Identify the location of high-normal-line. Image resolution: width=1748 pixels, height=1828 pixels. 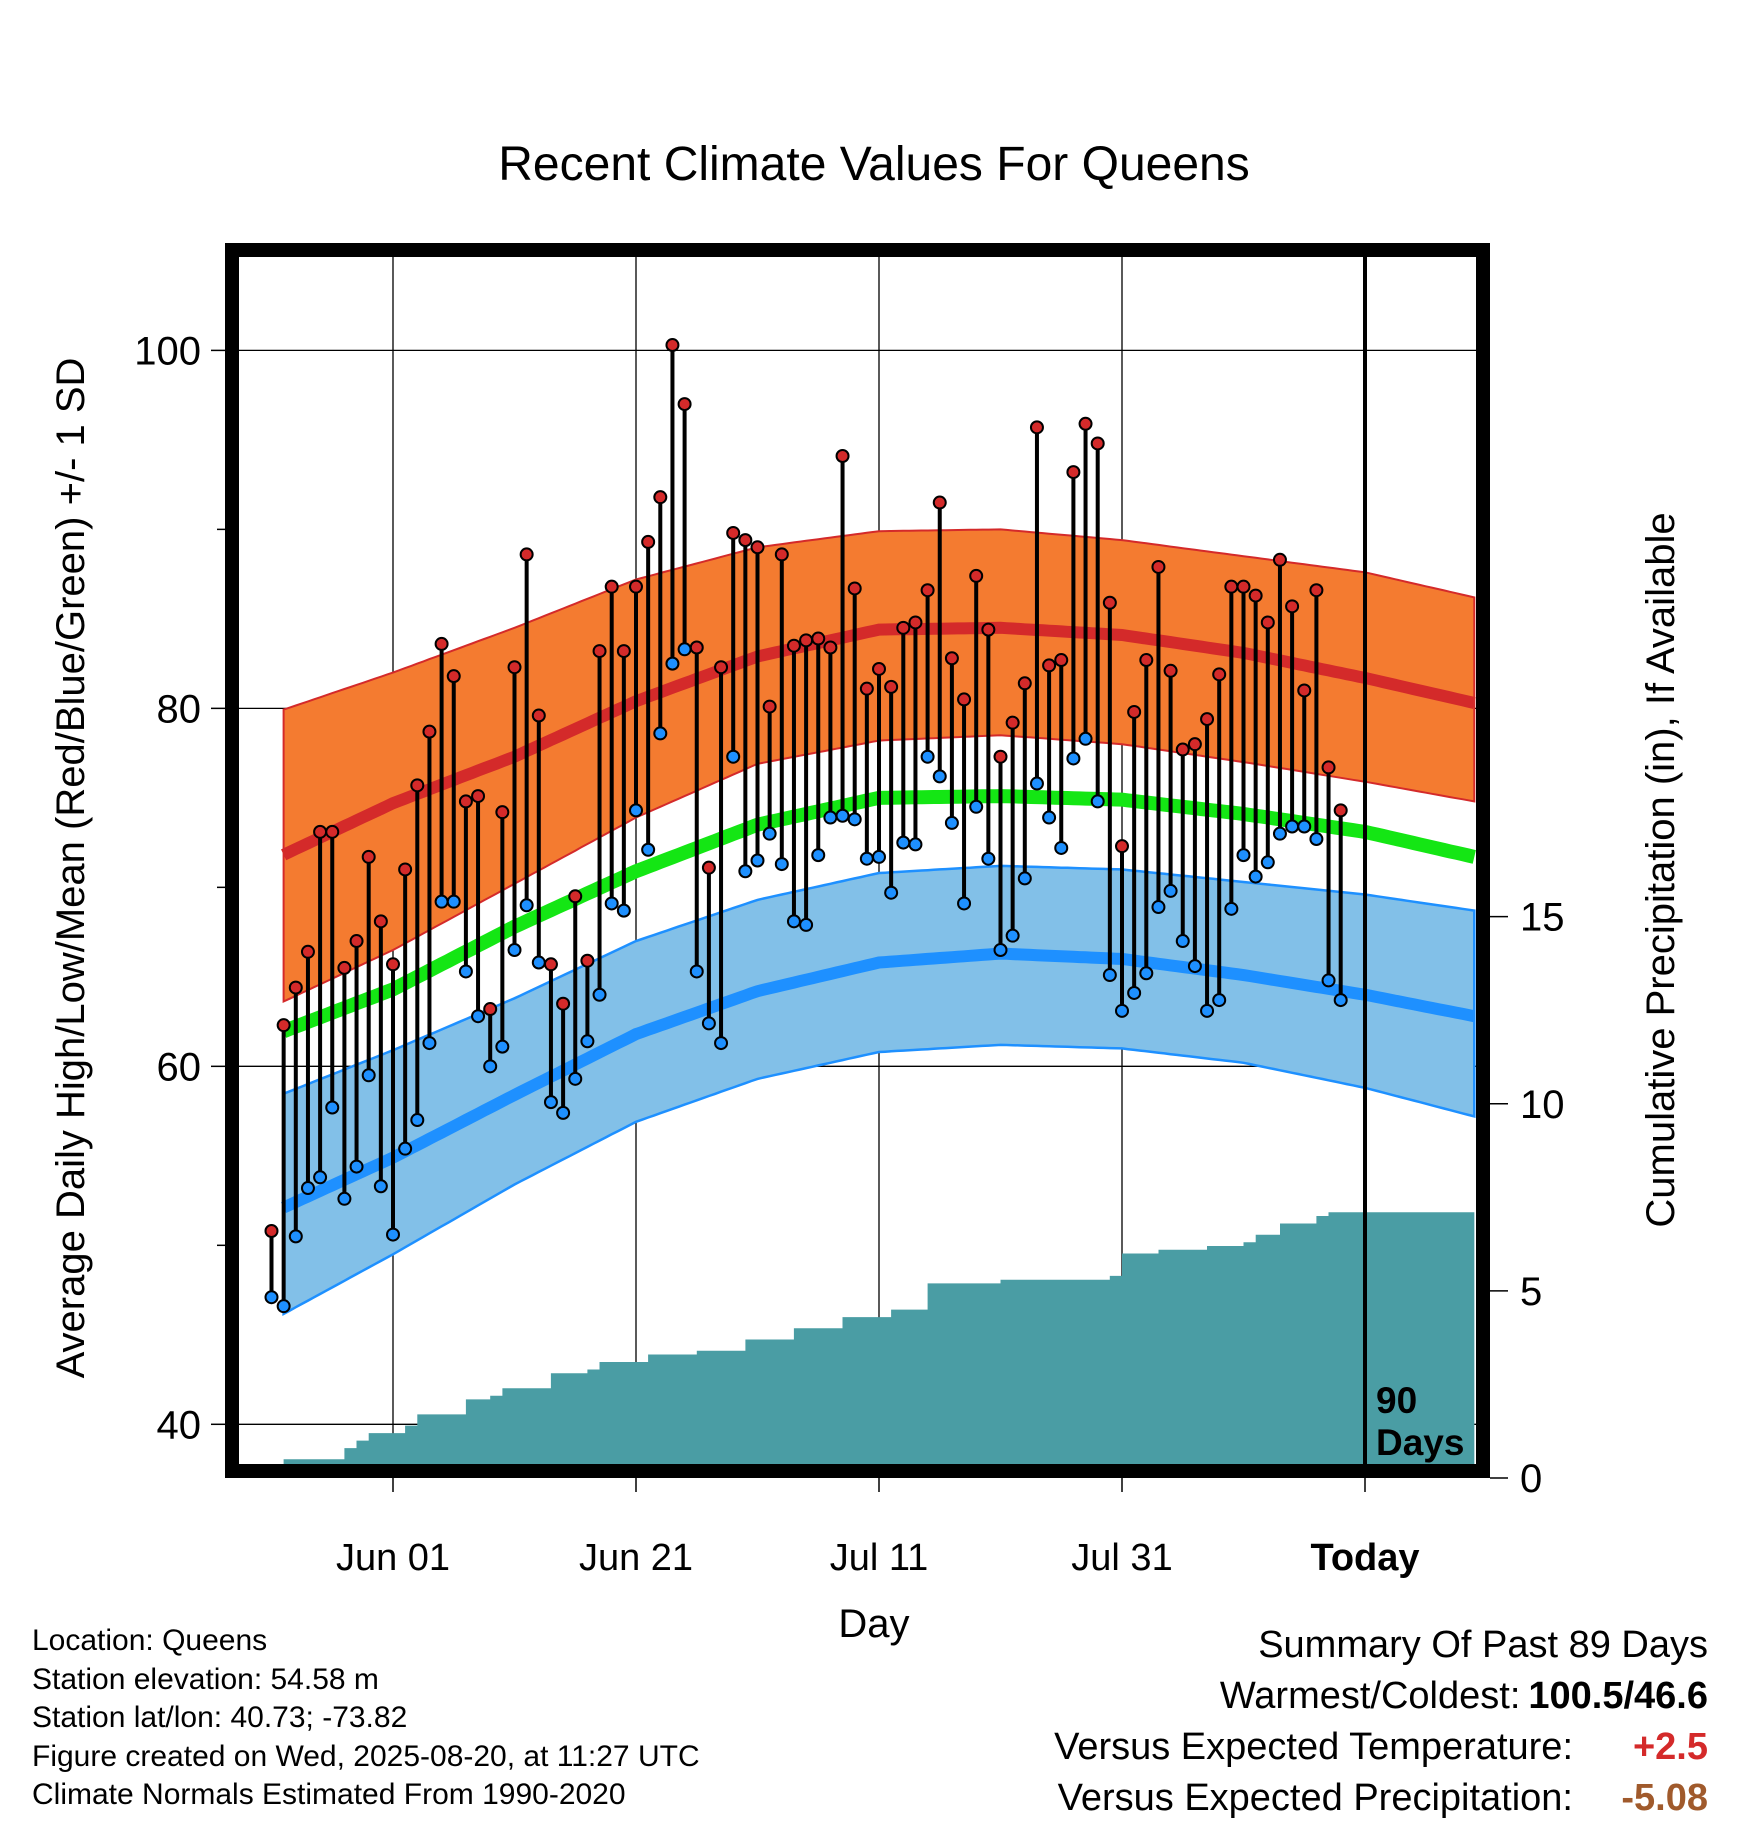
(878, 741).